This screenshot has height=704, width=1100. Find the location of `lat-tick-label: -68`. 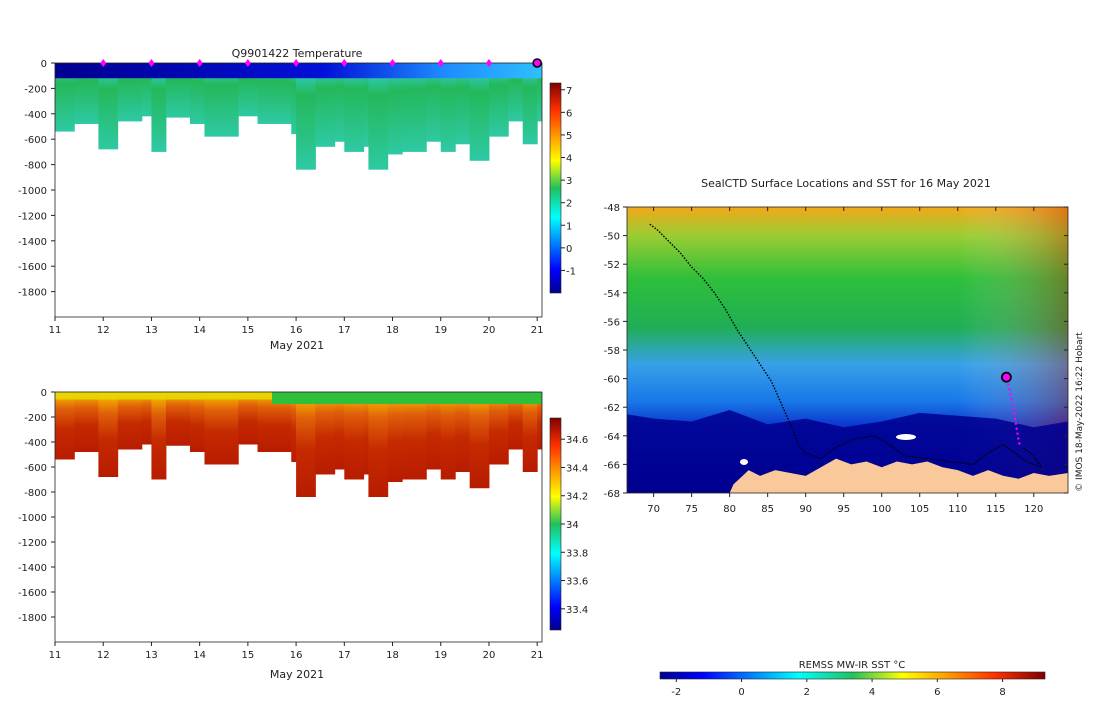

lat-tick-label: -68 is located at coordinates (612, 494).